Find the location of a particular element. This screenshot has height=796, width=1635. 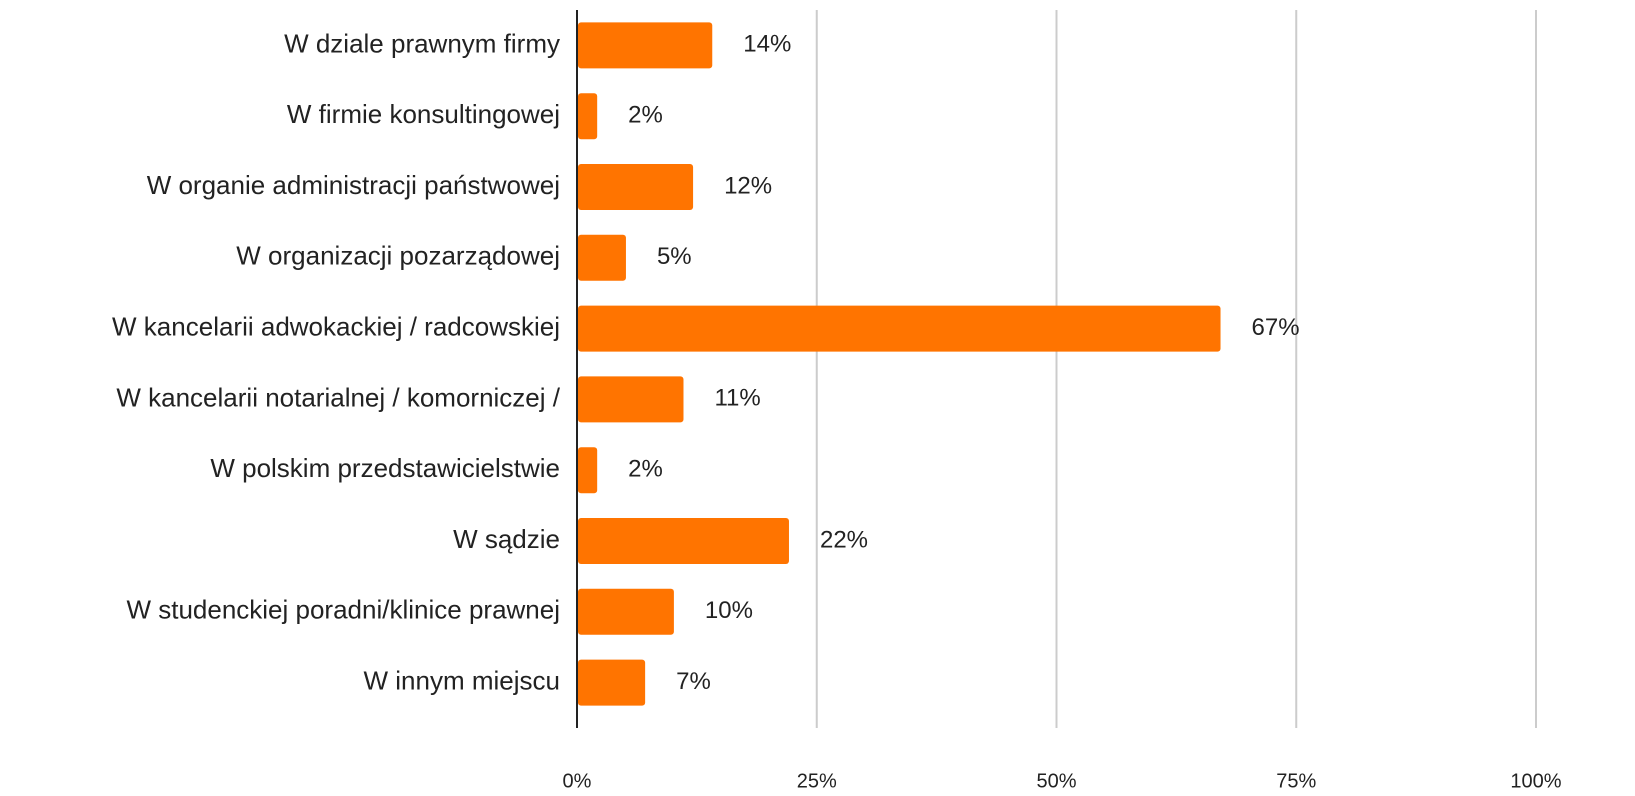

value-label: 14% is located at coordinates (767, 44).